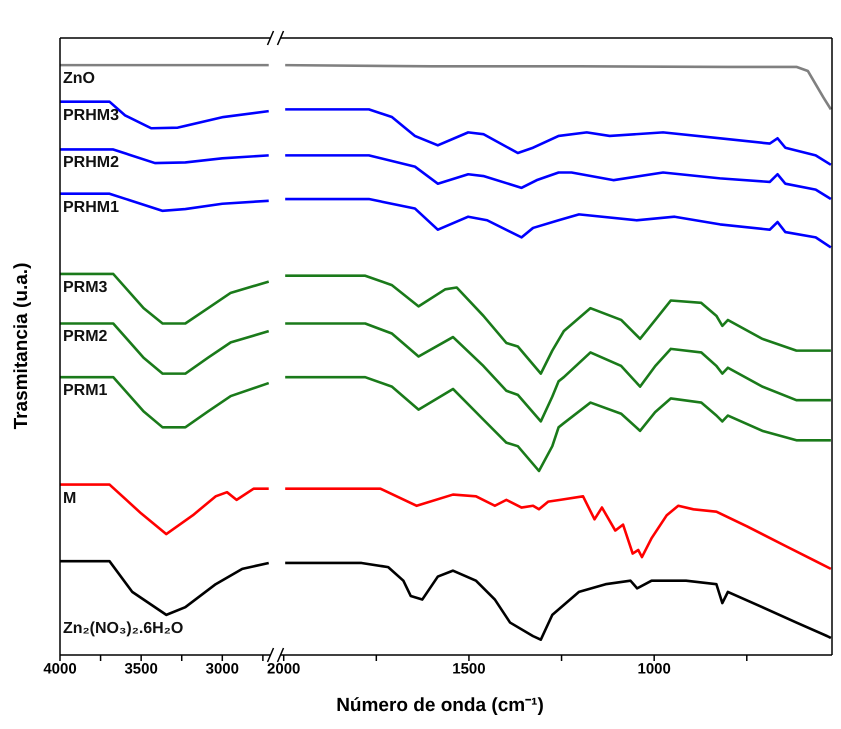 The image size is (841, 729). What do you see at coordinates (469, 669) in the screenshot?
I see `x-tick-label: 1500` at bounding box center [469, 669].